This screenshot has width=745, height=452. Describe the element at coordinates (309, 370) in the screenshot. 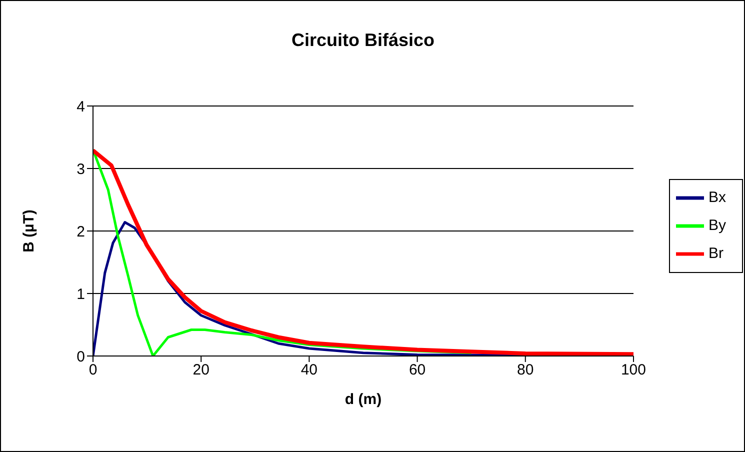

I see `x-tick-label: 40` at that location.